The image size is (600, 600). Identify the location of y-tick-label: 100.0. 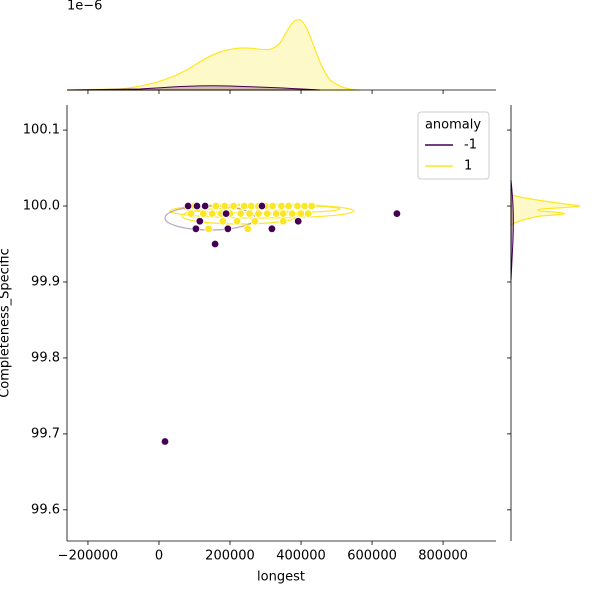
(41, 206).